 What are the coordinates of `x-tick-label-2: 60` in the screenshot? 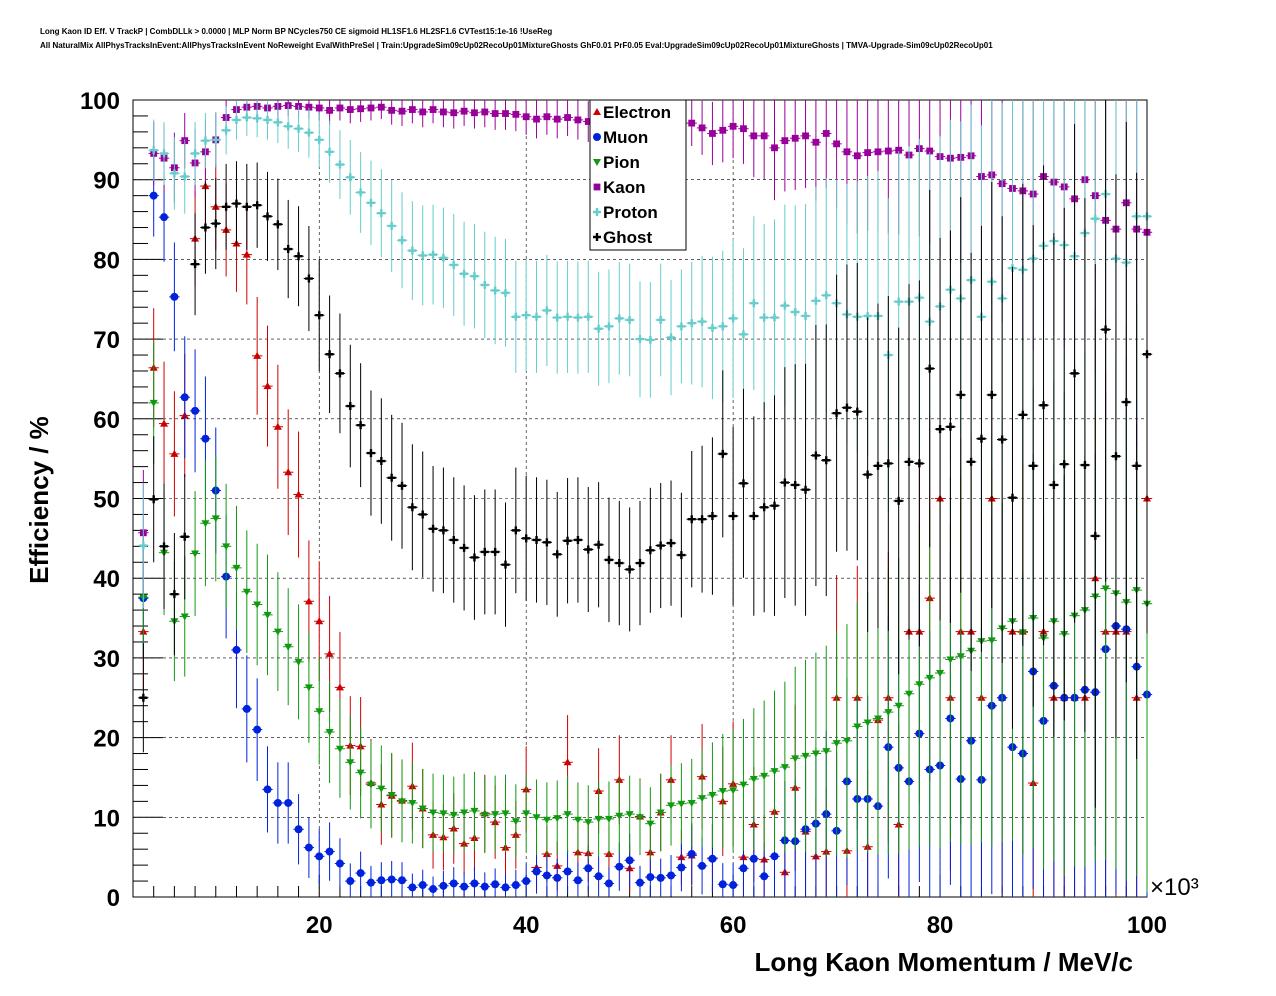 It's located at (733, 925).